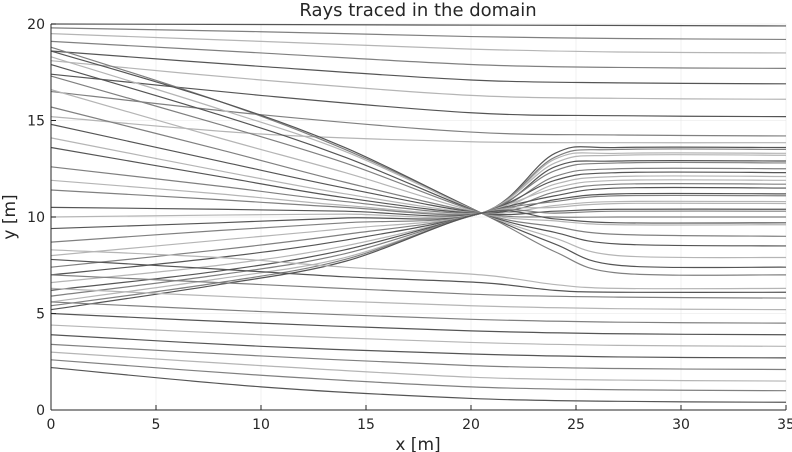 This screenshot has width=792, height=452. I want to click on x-tick-label: 25, so click(576, 425).